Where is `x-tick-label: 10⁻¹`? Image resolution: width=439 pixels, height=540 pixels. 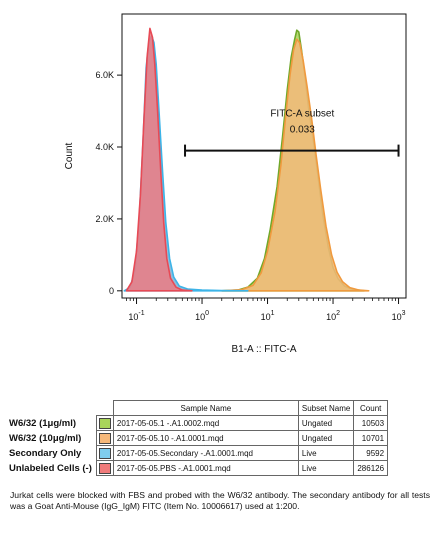 x-tick-label: 10⁻¹ is located at coordinates (136, 316).